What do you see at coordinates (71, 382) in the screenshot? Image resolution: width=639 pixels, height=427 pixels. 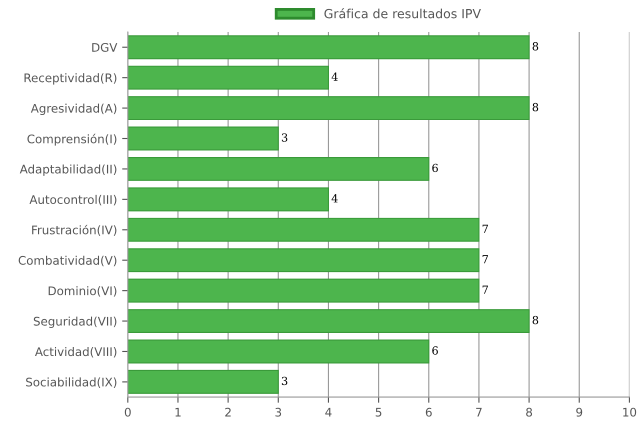 I see `y-tick-label: Sociabilidad(IX)` at bounding box center [71, 382].